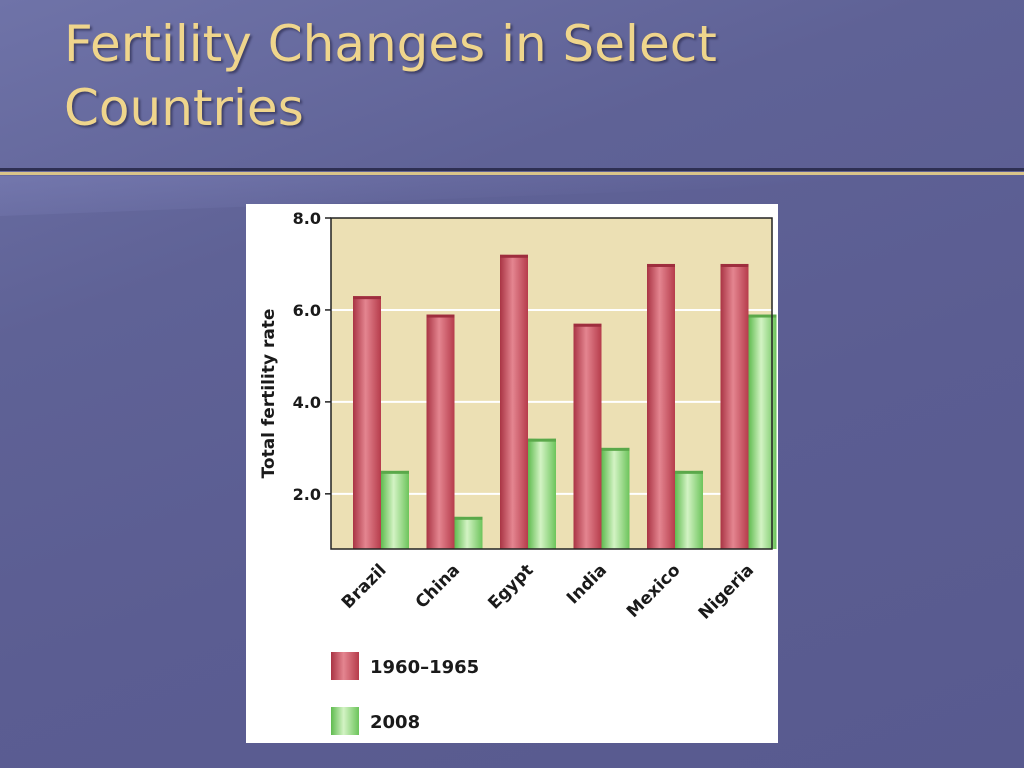  I want to click on y-axis-label: Total fertility rate, so click(269, 394).